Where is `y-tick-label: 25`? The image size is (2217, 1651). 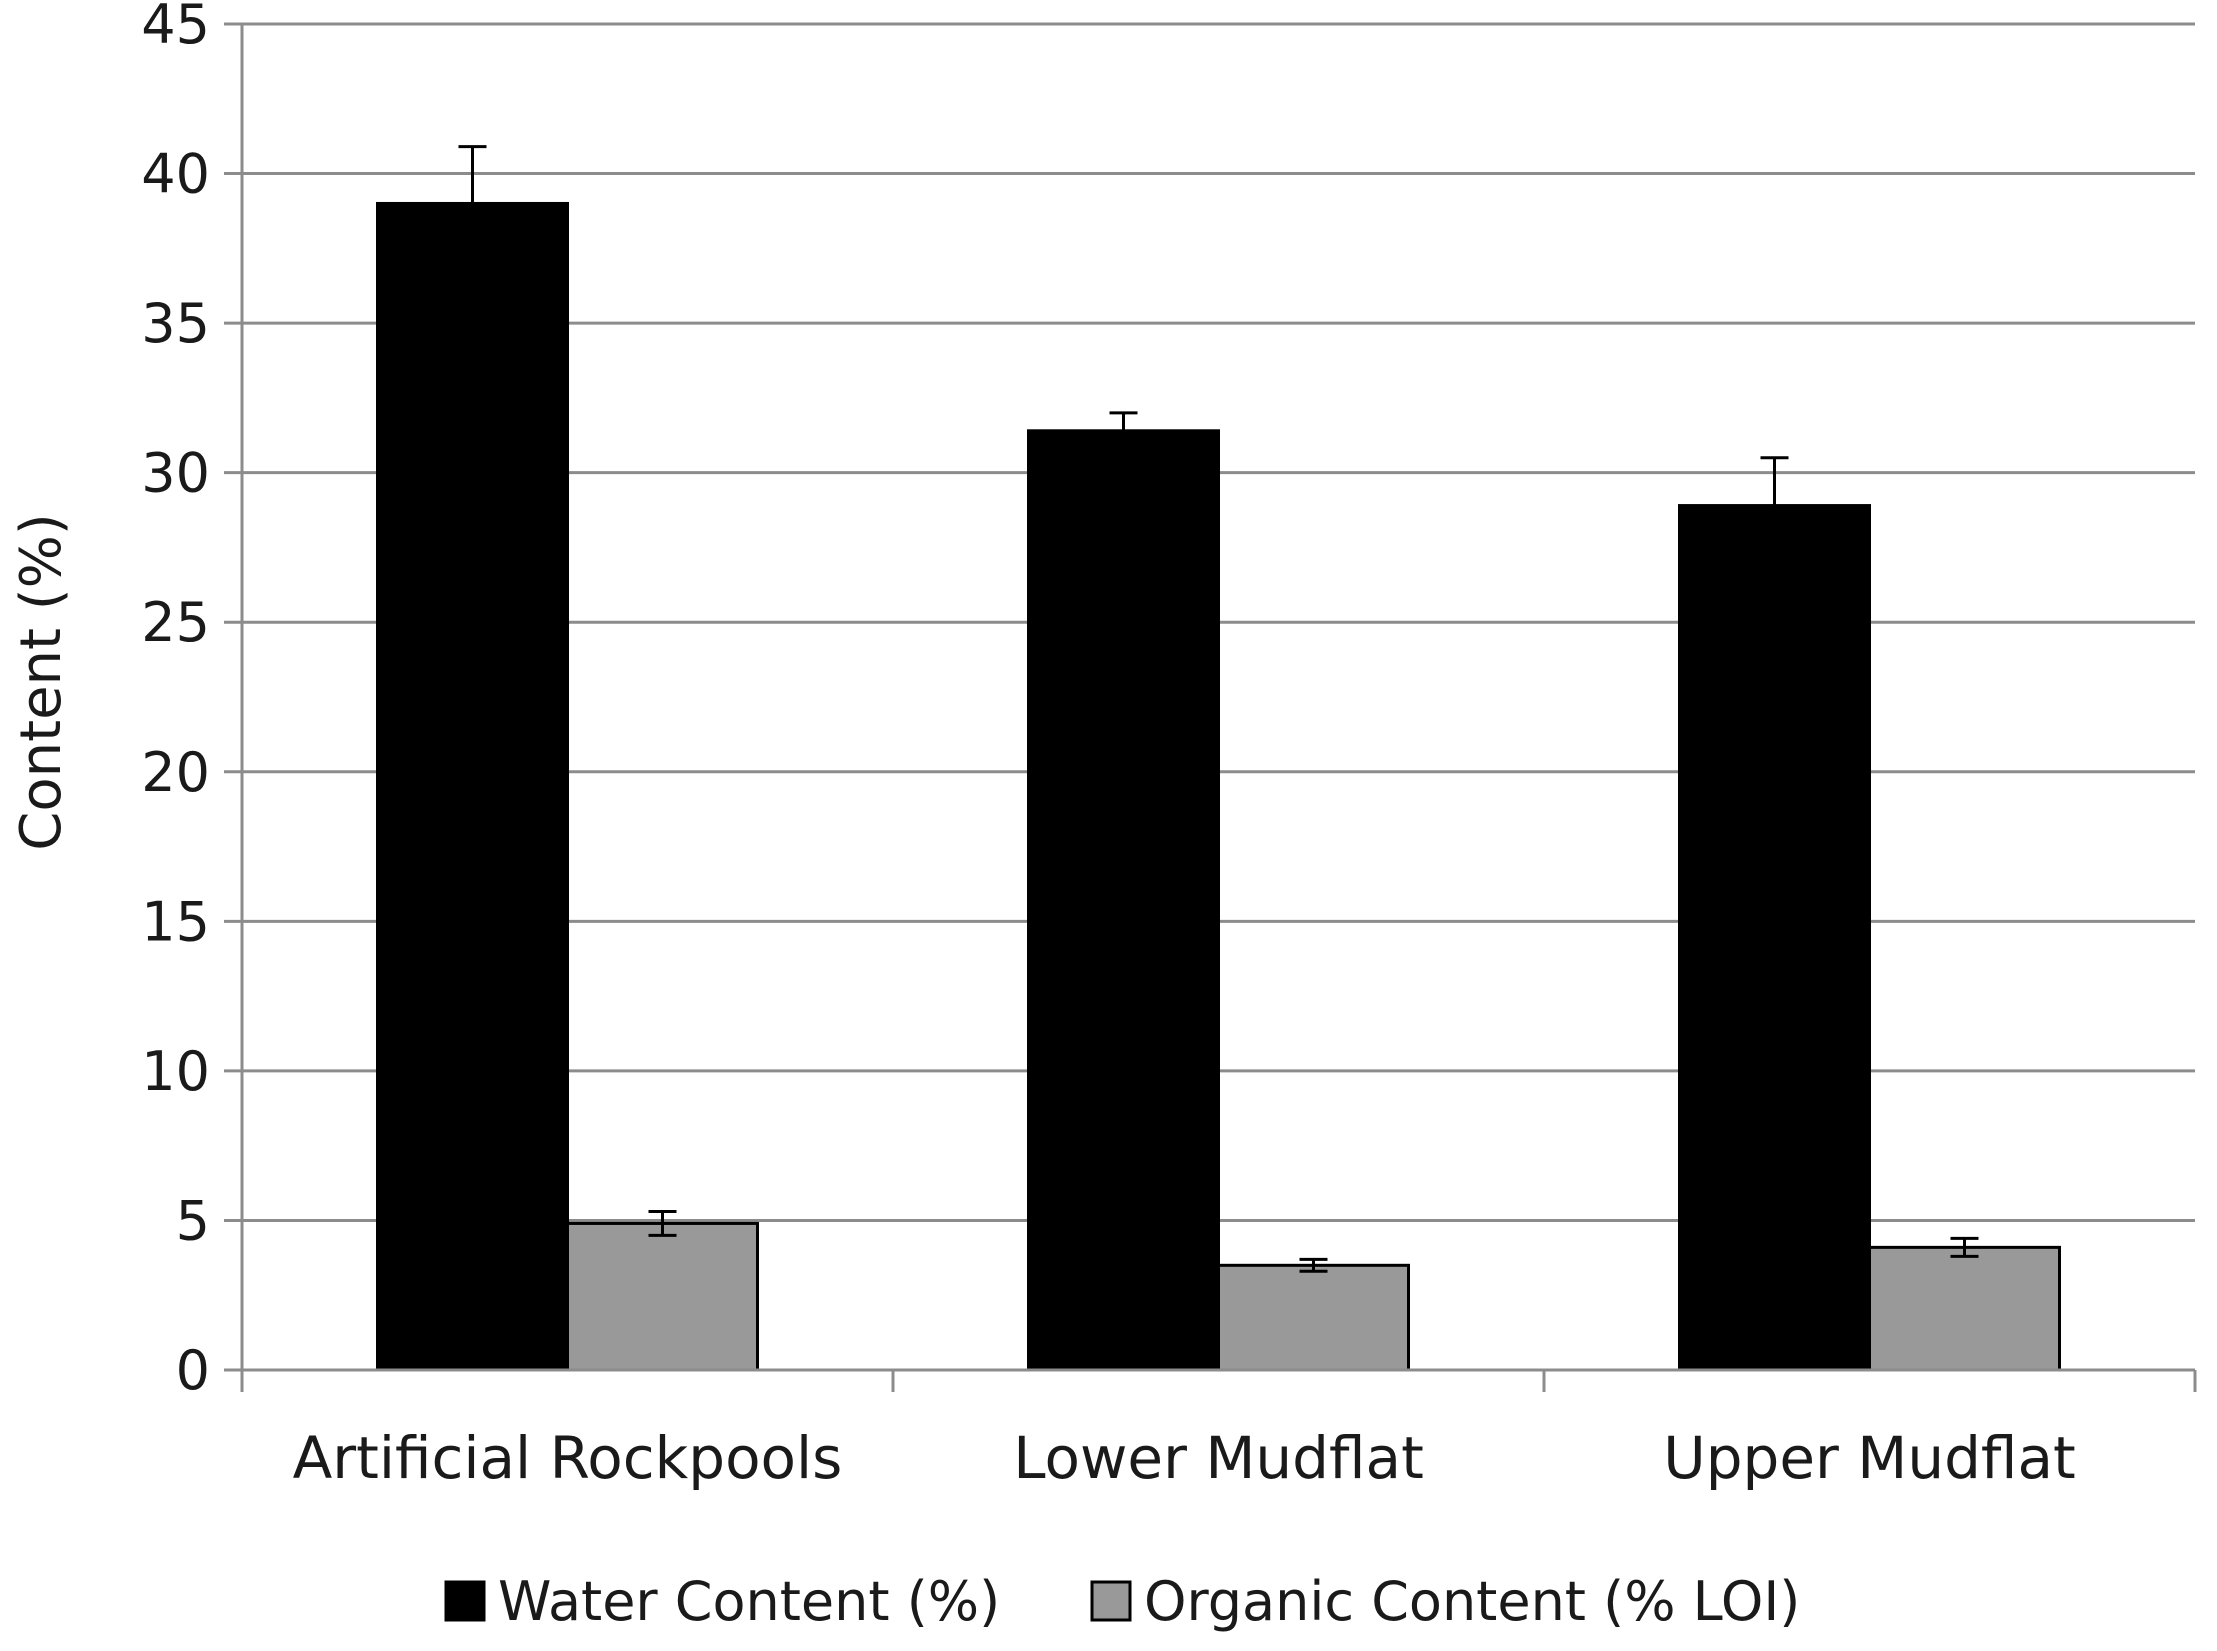
y-tick-label: 25 is located at coordinates (175, 622).